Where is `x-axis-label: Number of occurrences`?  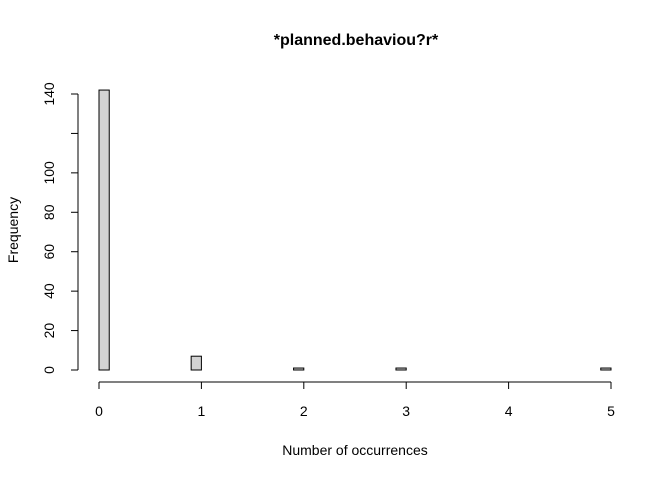
x-axis-label: Number of occurrences is located at coordinates (355, 450).